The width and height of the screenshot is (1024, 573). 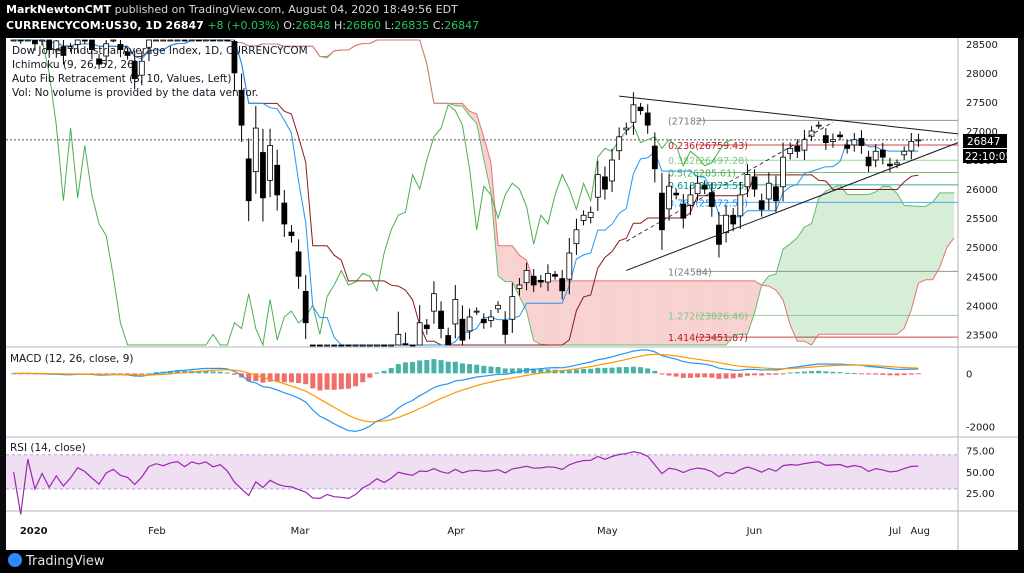 I want to click on trendlines-layer, so click(x=789, y=183).